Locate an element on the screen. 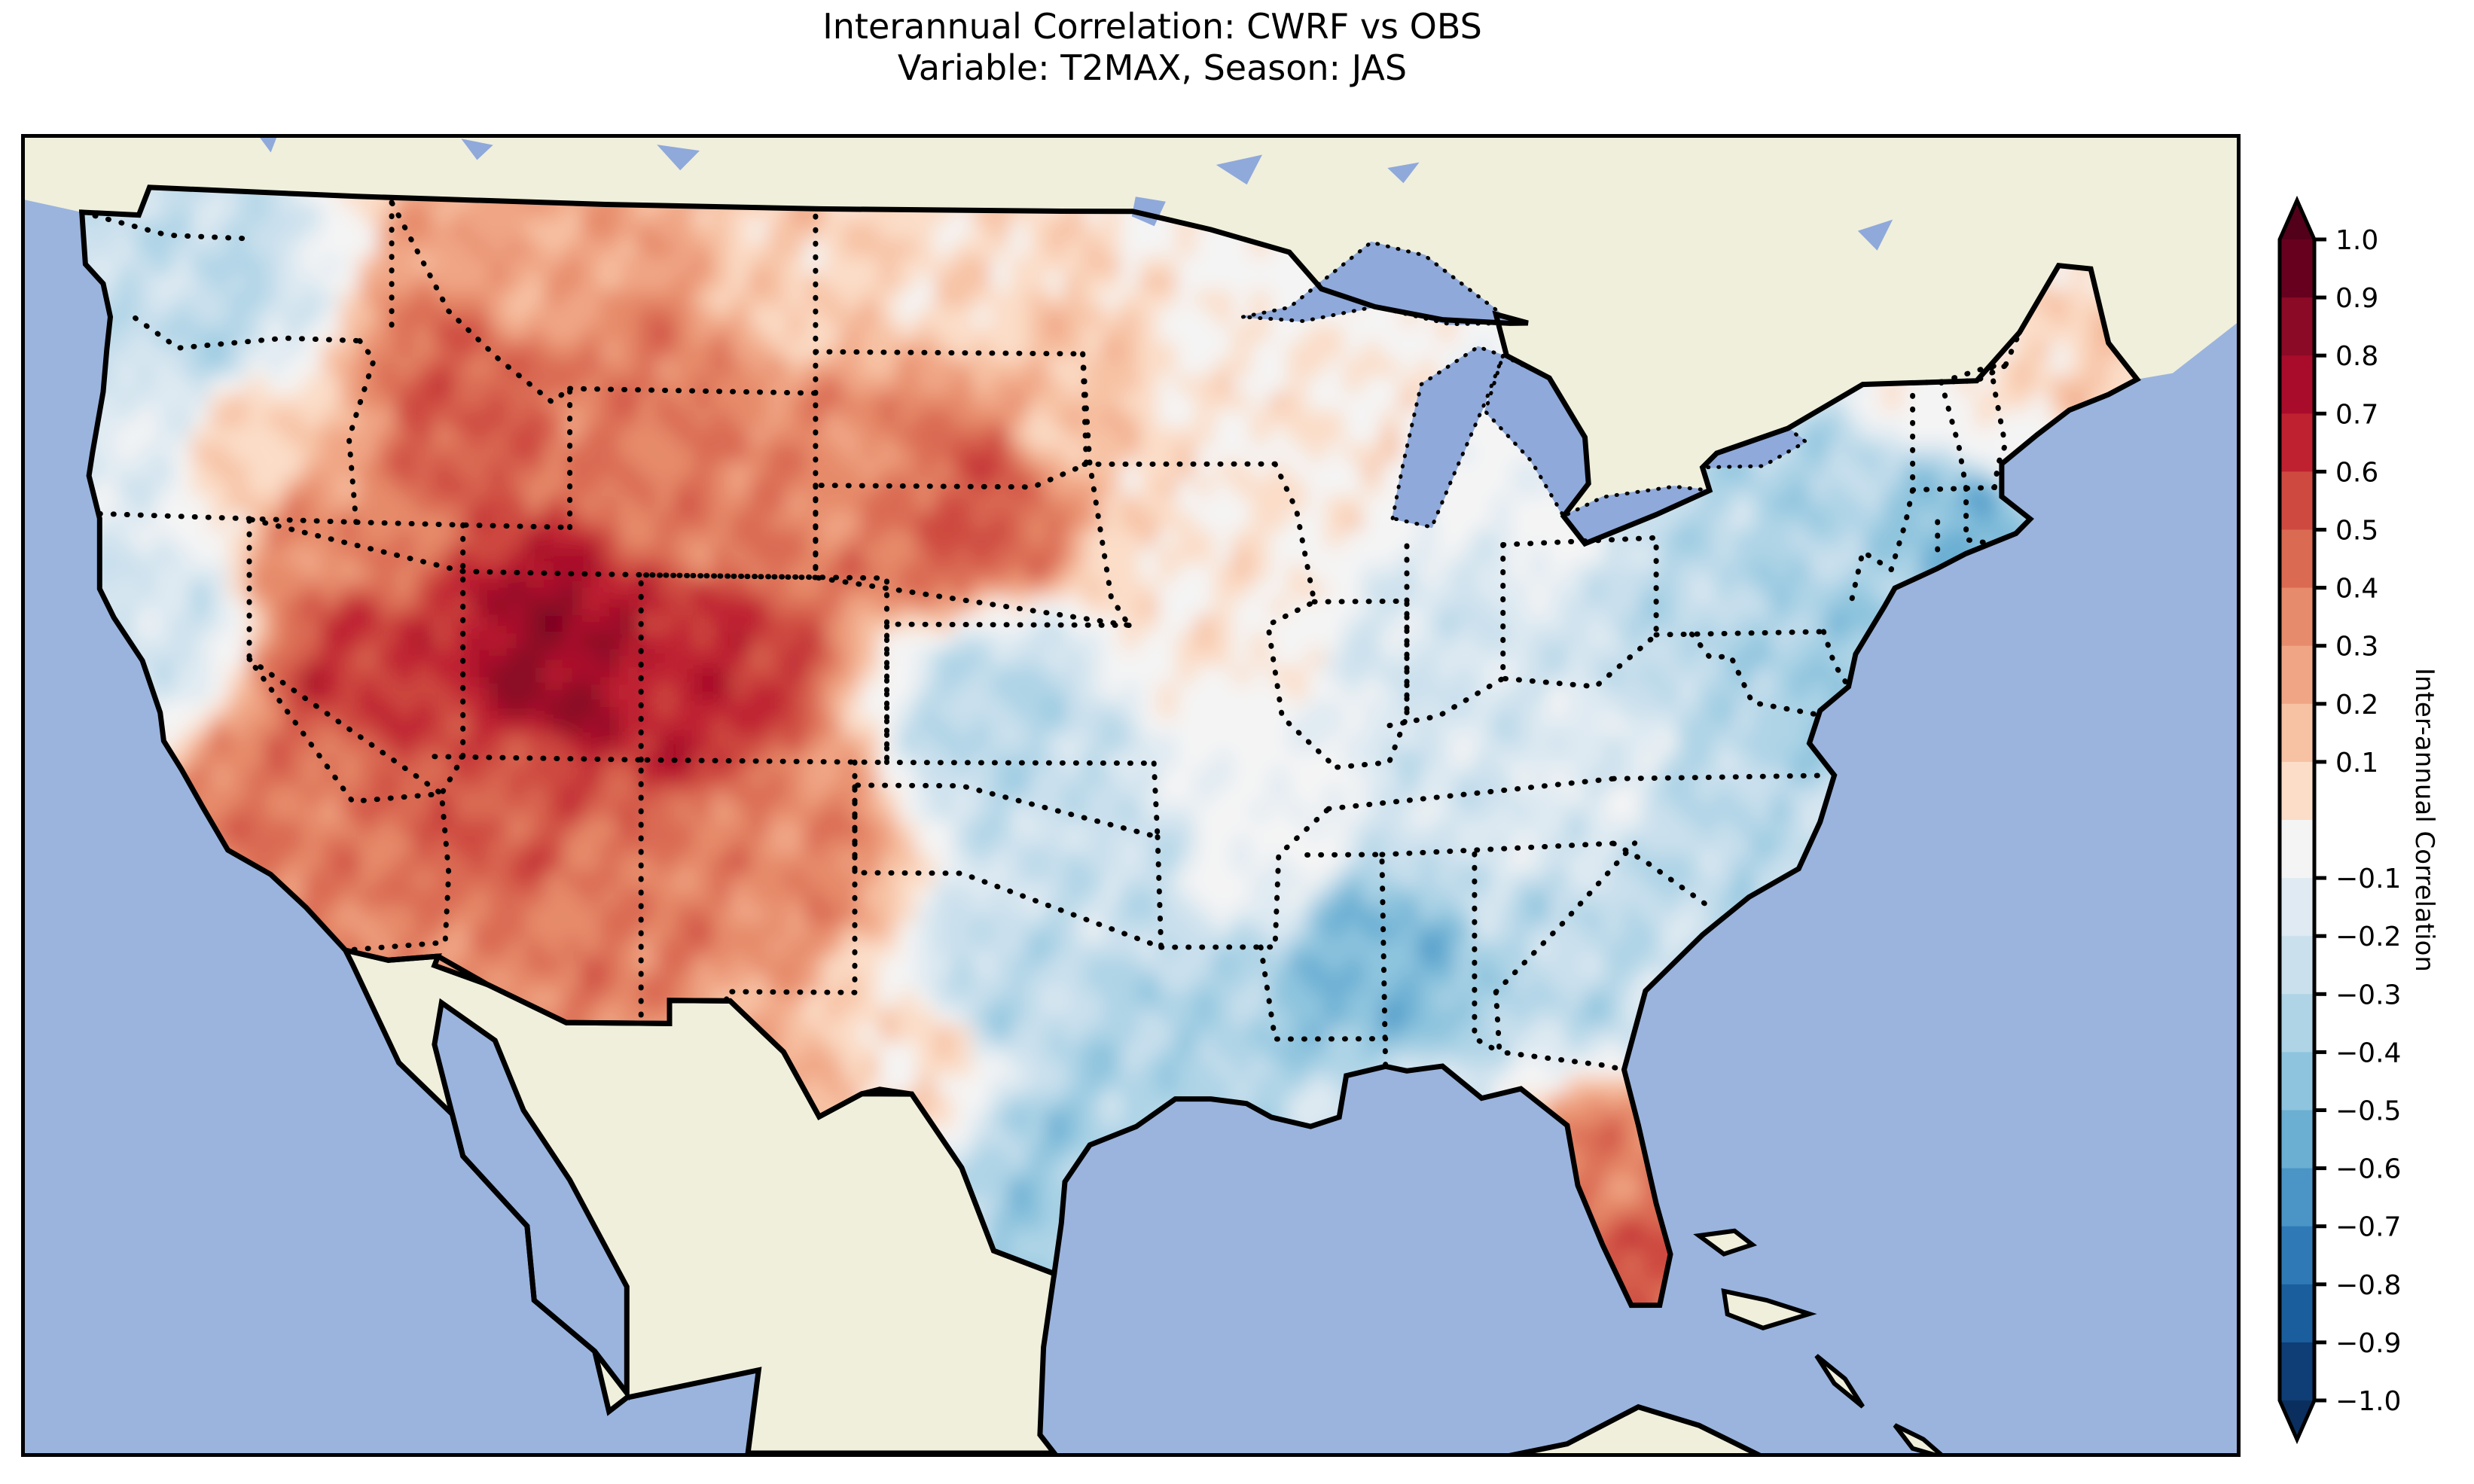 The width and height of the screenshot is (2474, 1484). title-line-2: Variable: T2MAX, Season: JAS is located at coordinates (1152, 68).